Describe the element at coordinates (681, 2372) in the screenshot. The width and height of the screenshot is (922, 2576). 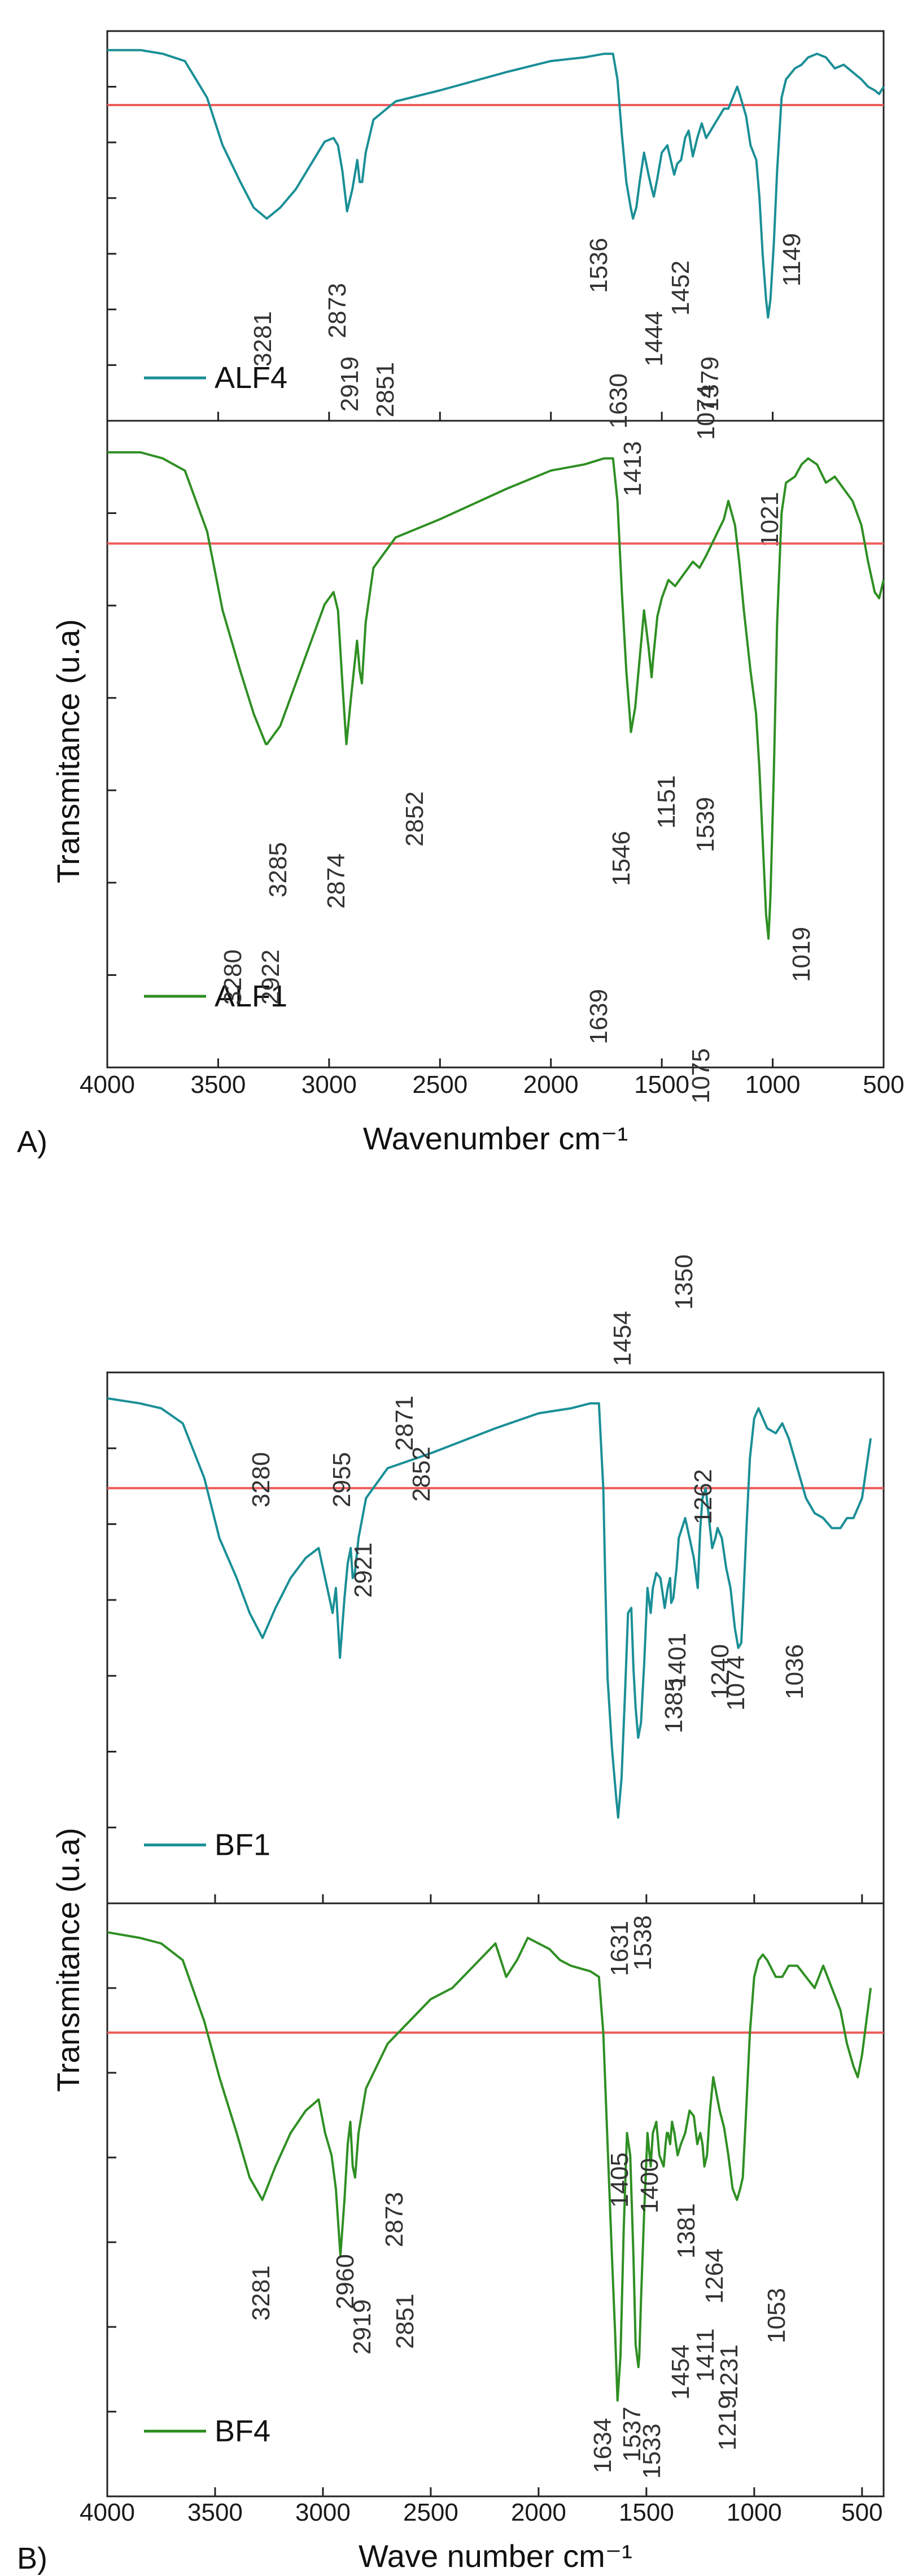
I see `peak-label-bf4: 1454` at that location.